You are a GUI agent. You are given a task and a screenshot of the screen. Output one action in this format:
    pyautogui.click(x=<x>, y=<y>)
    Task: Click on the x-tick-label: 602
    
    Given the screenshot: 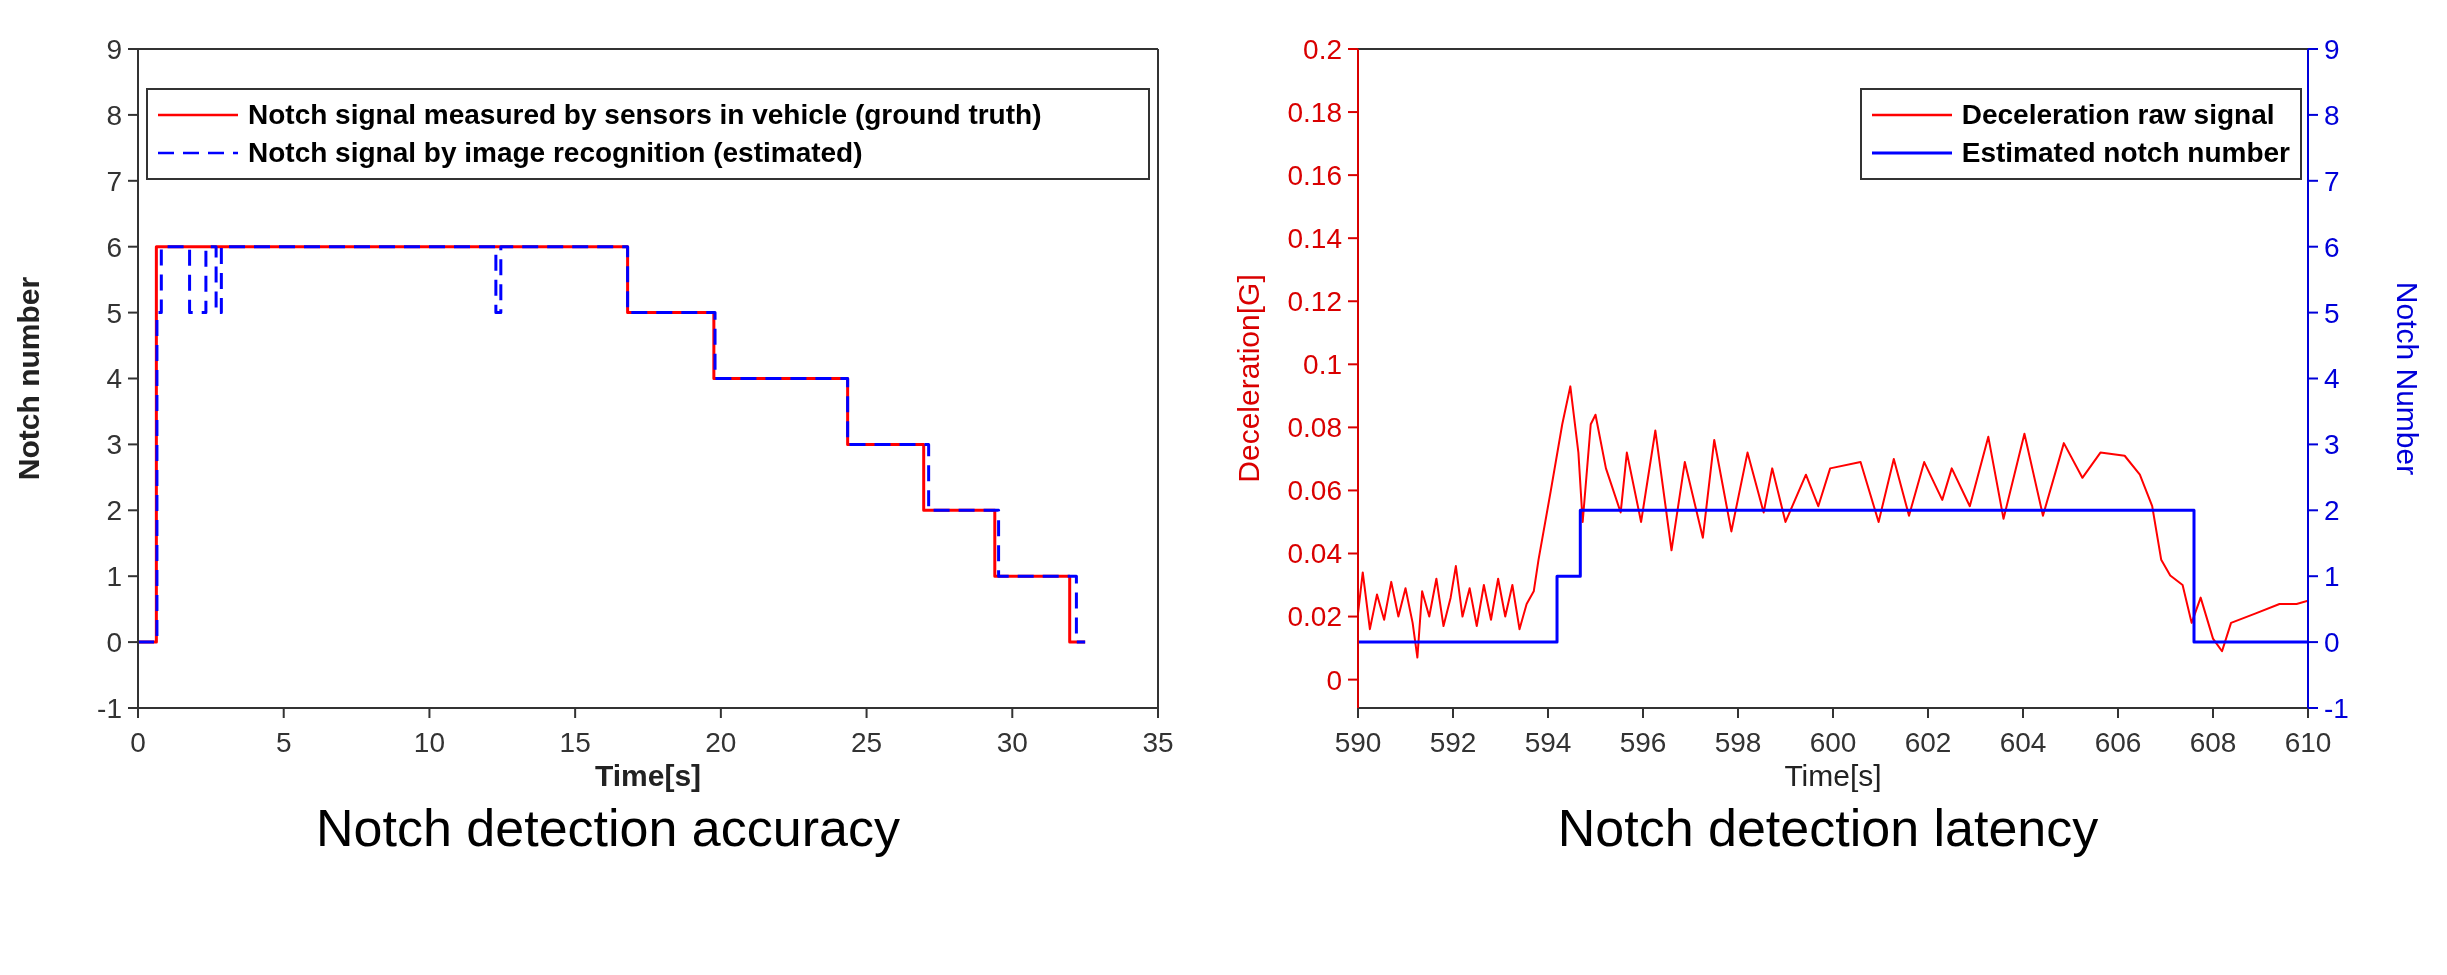 What is the action you would take?
    pyautogui.click(x=1928, y=742)
    